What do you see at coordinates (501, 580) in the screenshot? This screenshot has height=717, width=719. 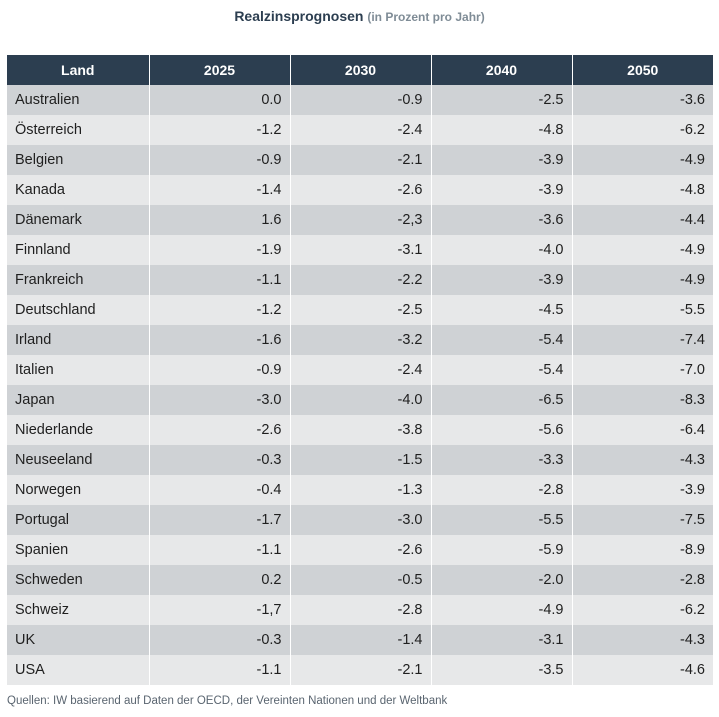 I see `value-cell: -2.0` at bounding box center [501, 580].